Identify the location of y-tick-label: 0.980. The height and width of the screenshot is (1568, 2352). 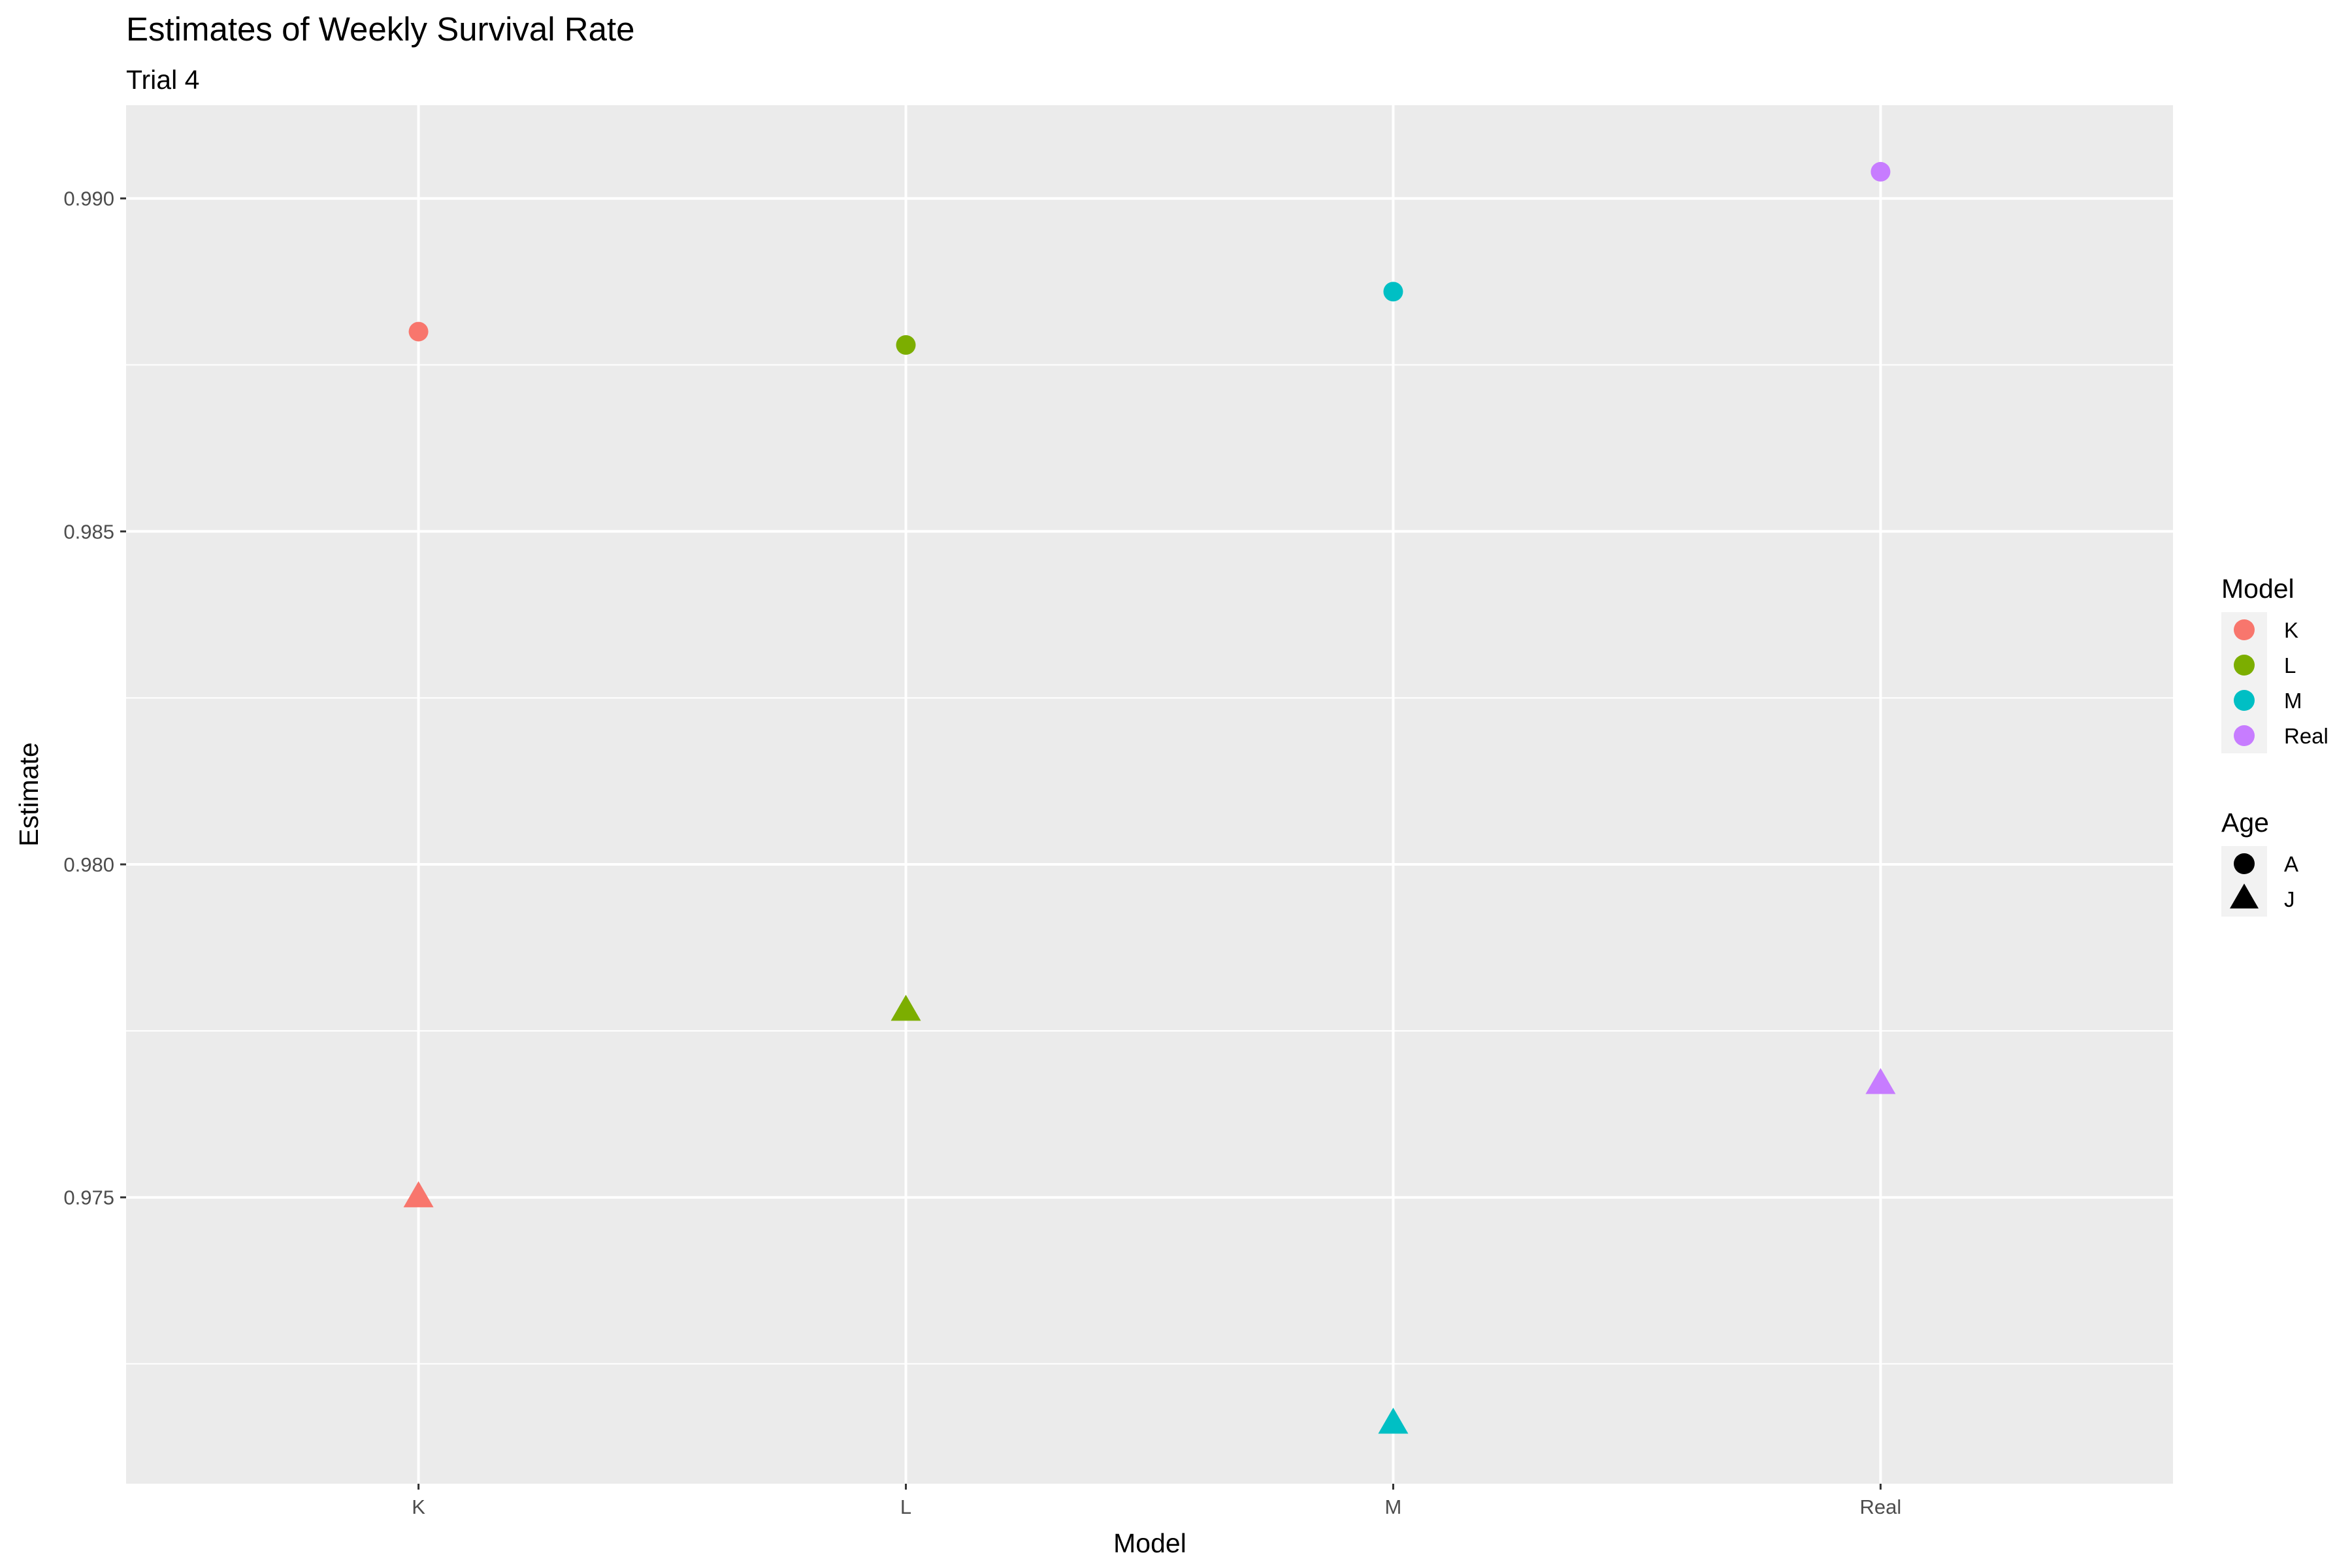
(88, 864).